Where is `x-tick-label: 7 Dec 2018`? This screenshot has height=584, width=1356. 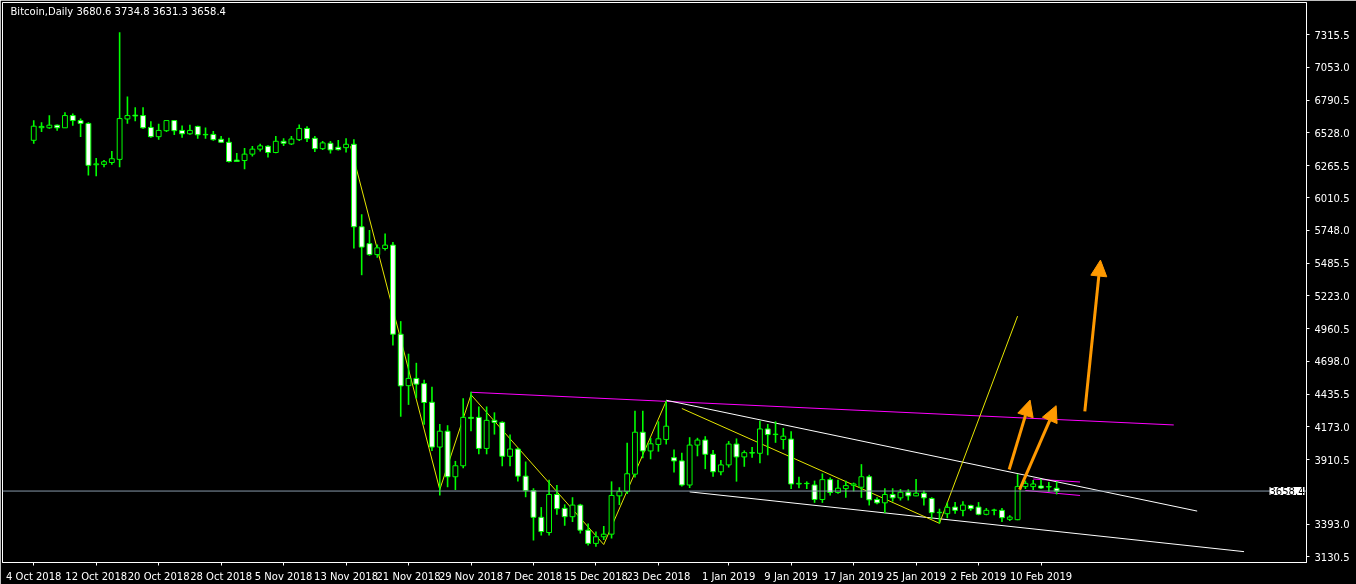 x-tick-label: 7 Dec 2018 is located at coordinates (533, 576).